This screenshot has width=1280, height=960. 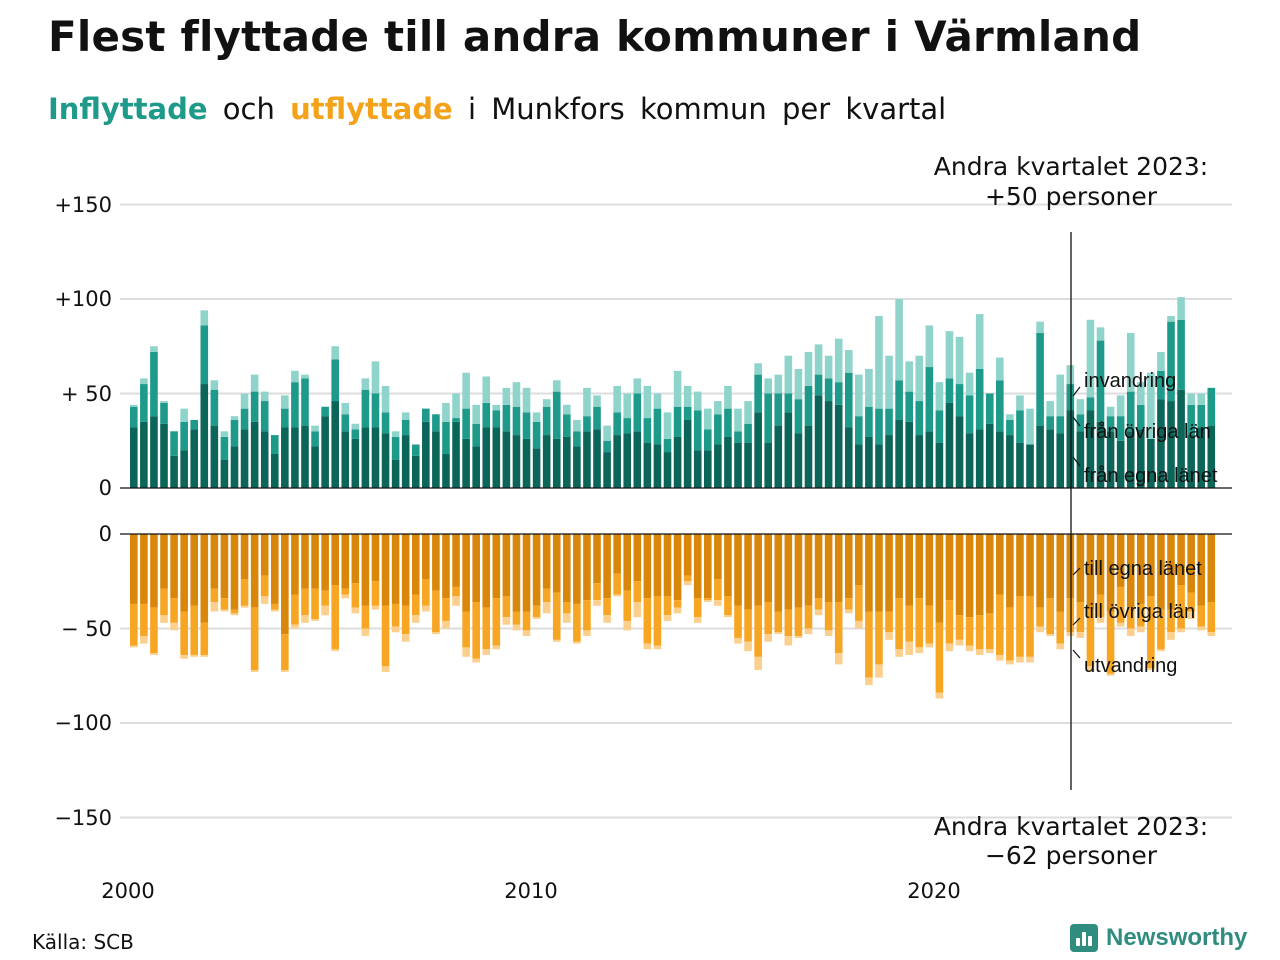 I want to click on annotation-bottom-line2: −62 personer, so click(x=1071, y=855).